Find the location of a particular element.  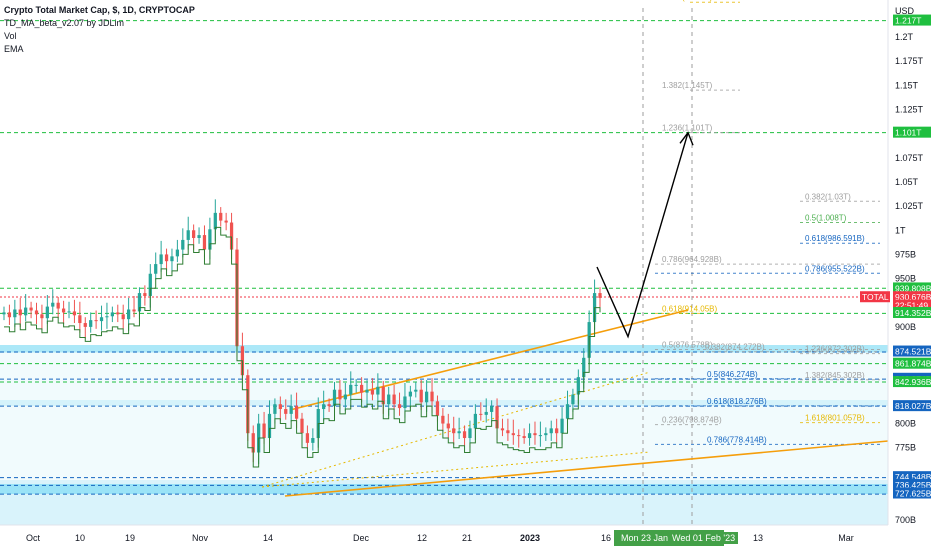

time-tick: 19 is located at coordinates (130, 538).